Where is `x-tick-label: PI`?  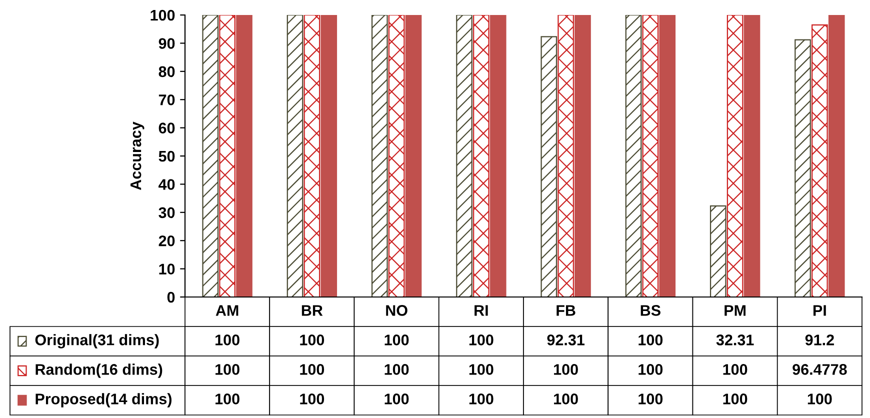
x-tick-label: PI is located at coordinates (819, 310).